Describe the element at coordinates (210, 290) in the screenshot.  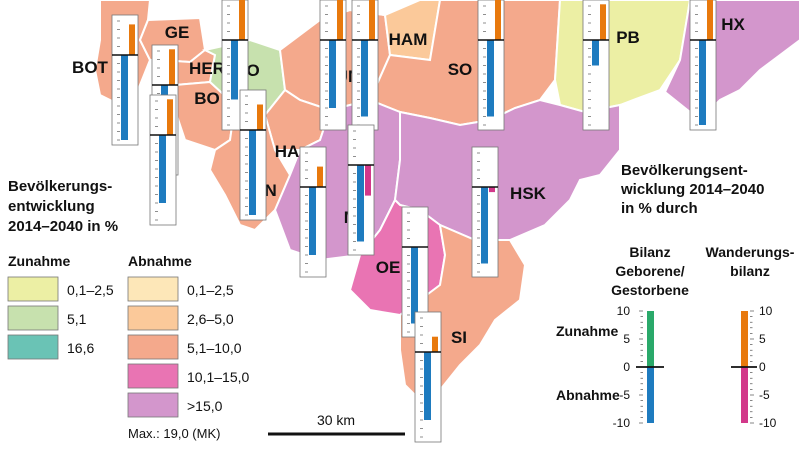
I see `legend-label-decrease: 0,1–2,5` at that location.